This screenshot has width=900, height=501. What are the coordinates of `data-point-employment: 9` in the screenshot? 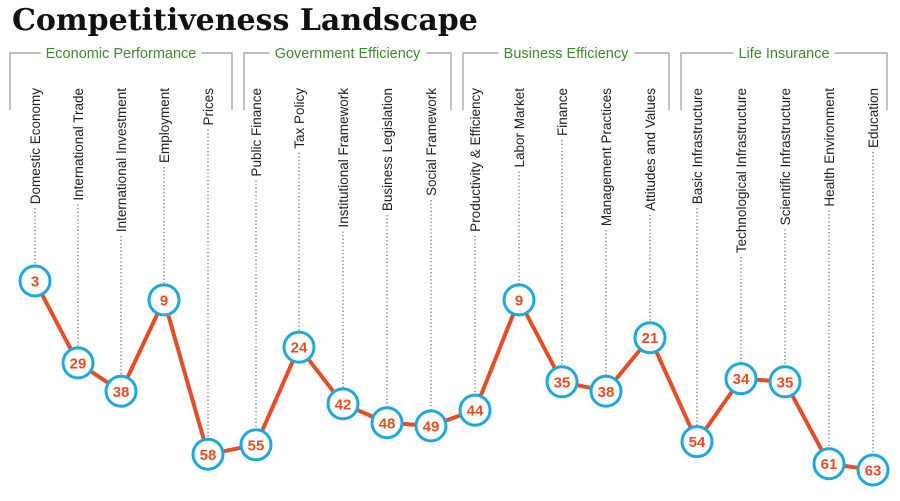 It's located at (164, 300).